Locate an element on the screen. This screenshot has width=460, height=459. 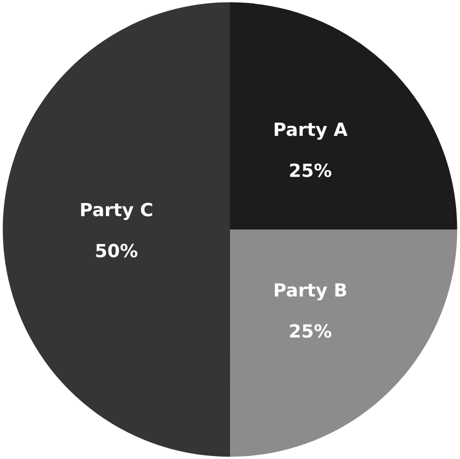
data-label: 50% is located at coordinates (117, 251).